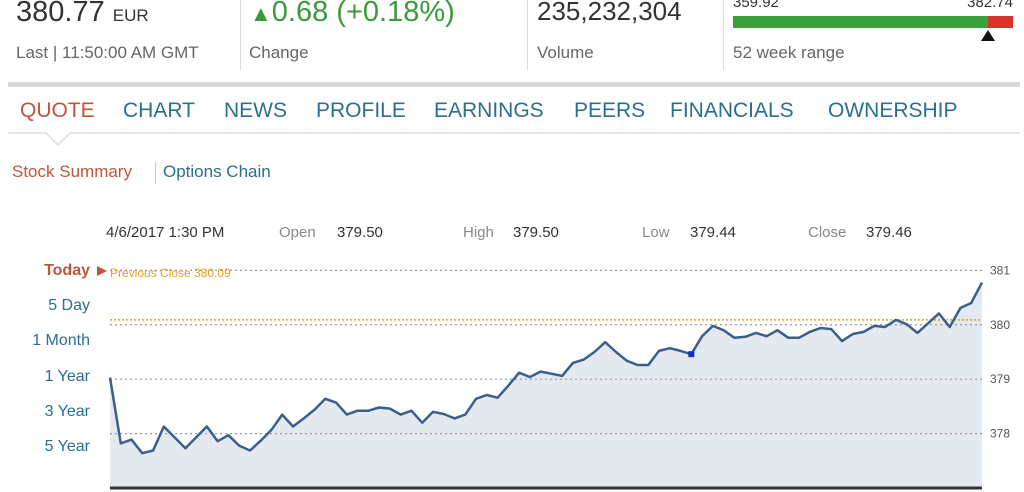 This screenshot has height=492, width=1024. What do you see at coordinates (860, 22) in the screenshot?
I see `range-bar` at bounding box center [860, 22].